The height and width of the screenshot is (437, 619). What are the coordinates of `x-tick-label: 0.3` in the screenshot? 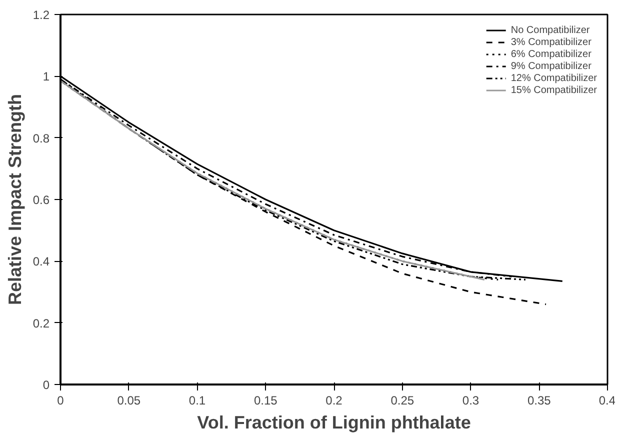 It's located at (471, 401).